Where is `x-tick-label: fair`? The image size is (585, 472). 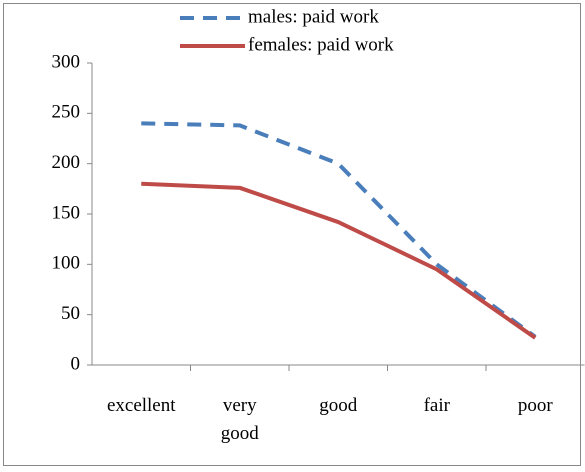 x-tick-label: fair is located at coordinates (436, 405).